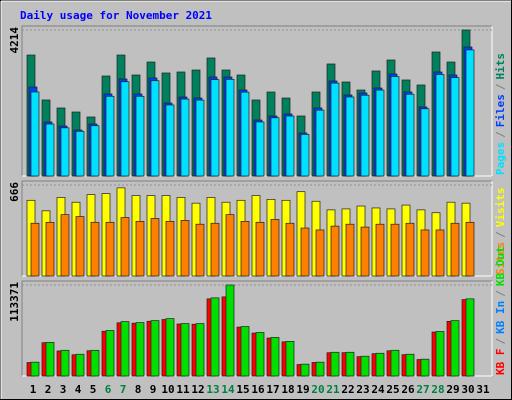 This screenshot has width=512, height=400. I want to click on legend: KB F / KB In / KB Out, so click(500, 310).